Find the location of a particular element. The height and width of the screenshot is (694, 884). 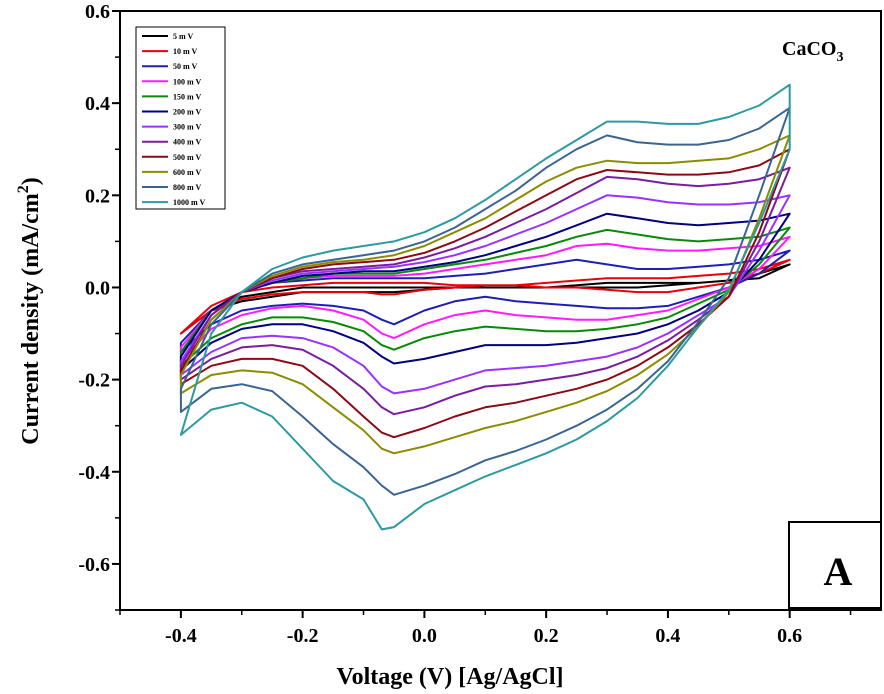

panel-label-box is located at coordinates (835, 565).